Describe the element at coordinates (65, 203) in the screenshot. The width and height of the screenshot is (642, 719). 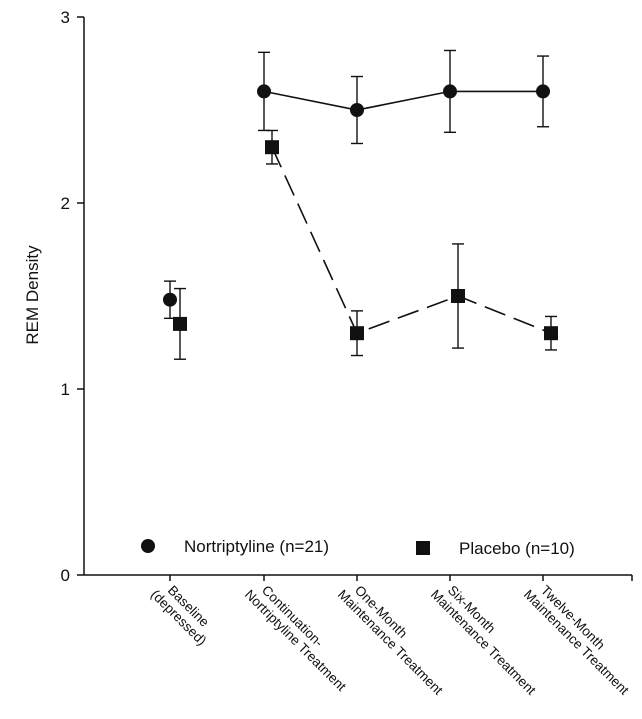
I see `y-tick-label: 2` at that location.